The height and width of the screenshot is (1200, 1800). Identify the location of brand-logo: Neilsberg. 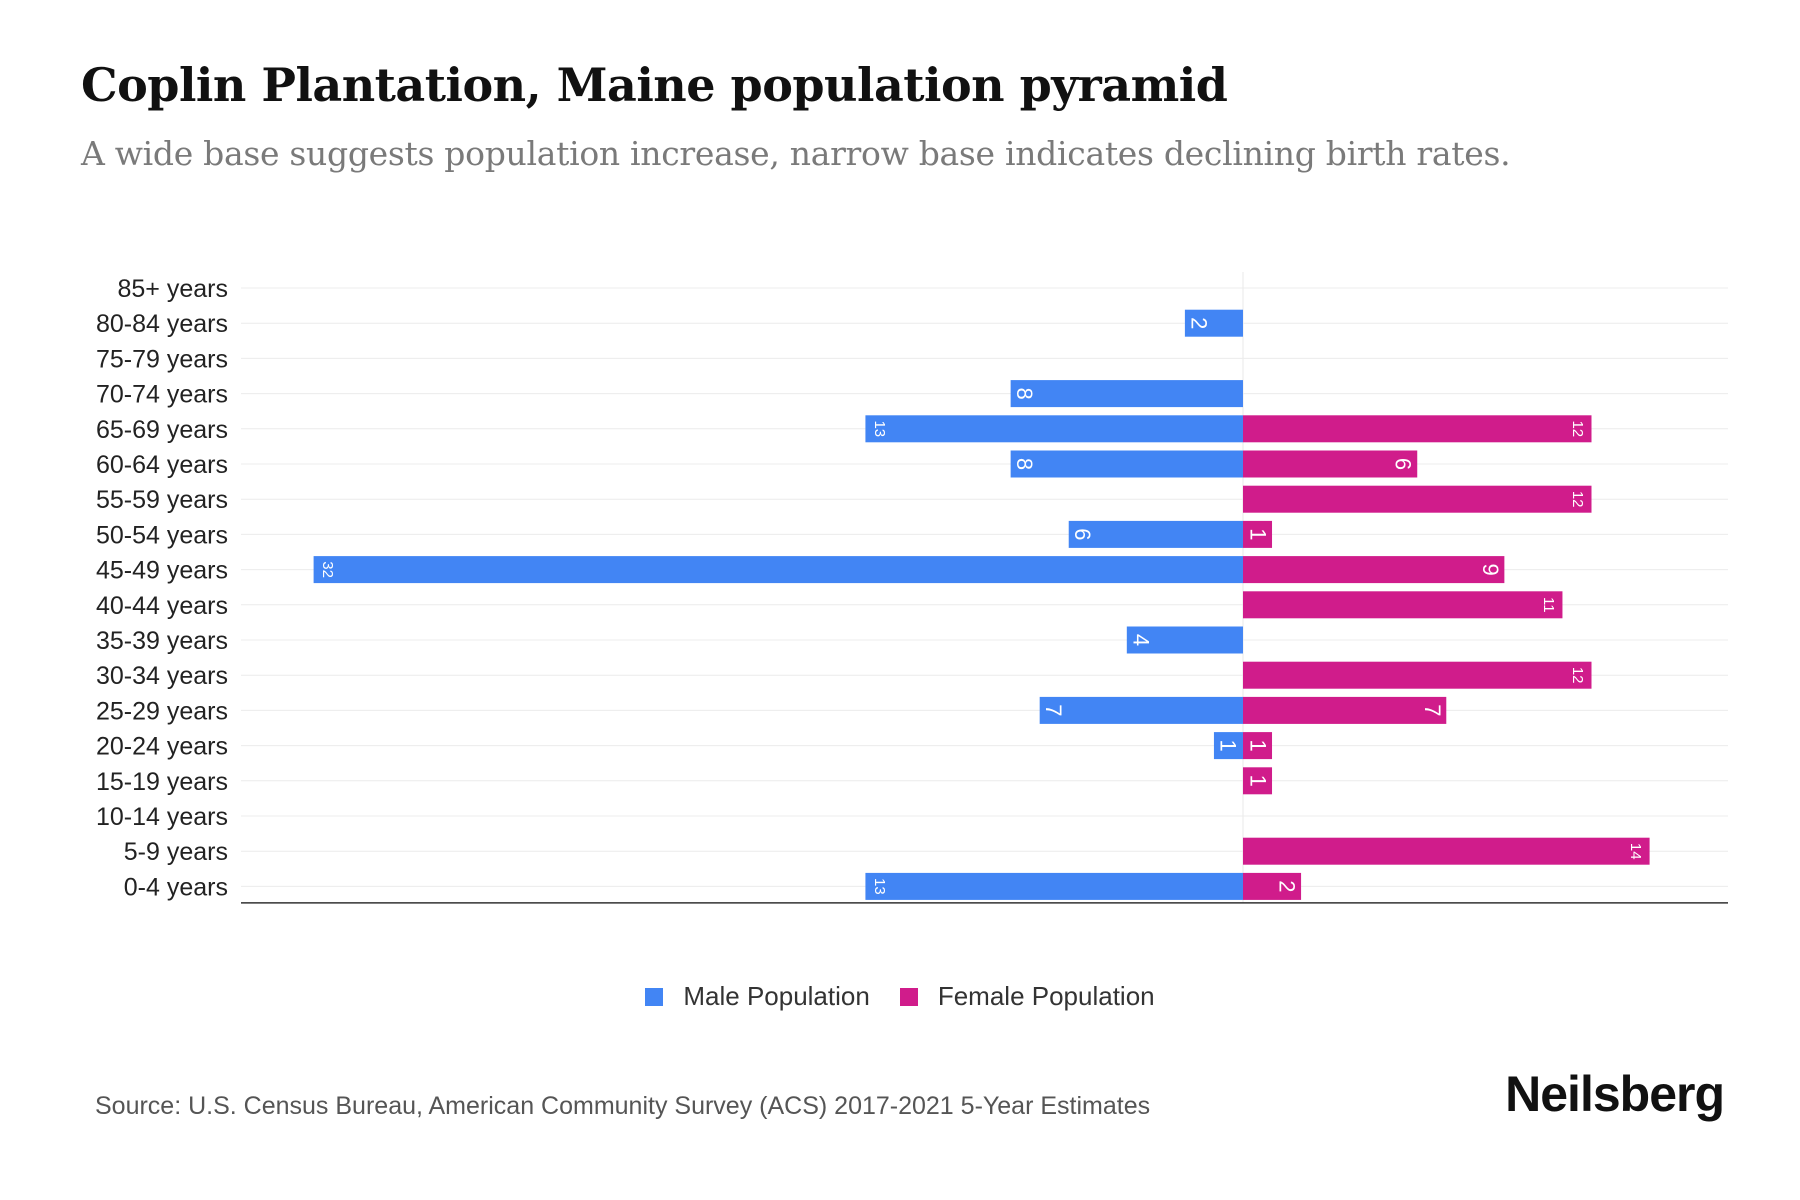
(1615, 1094).